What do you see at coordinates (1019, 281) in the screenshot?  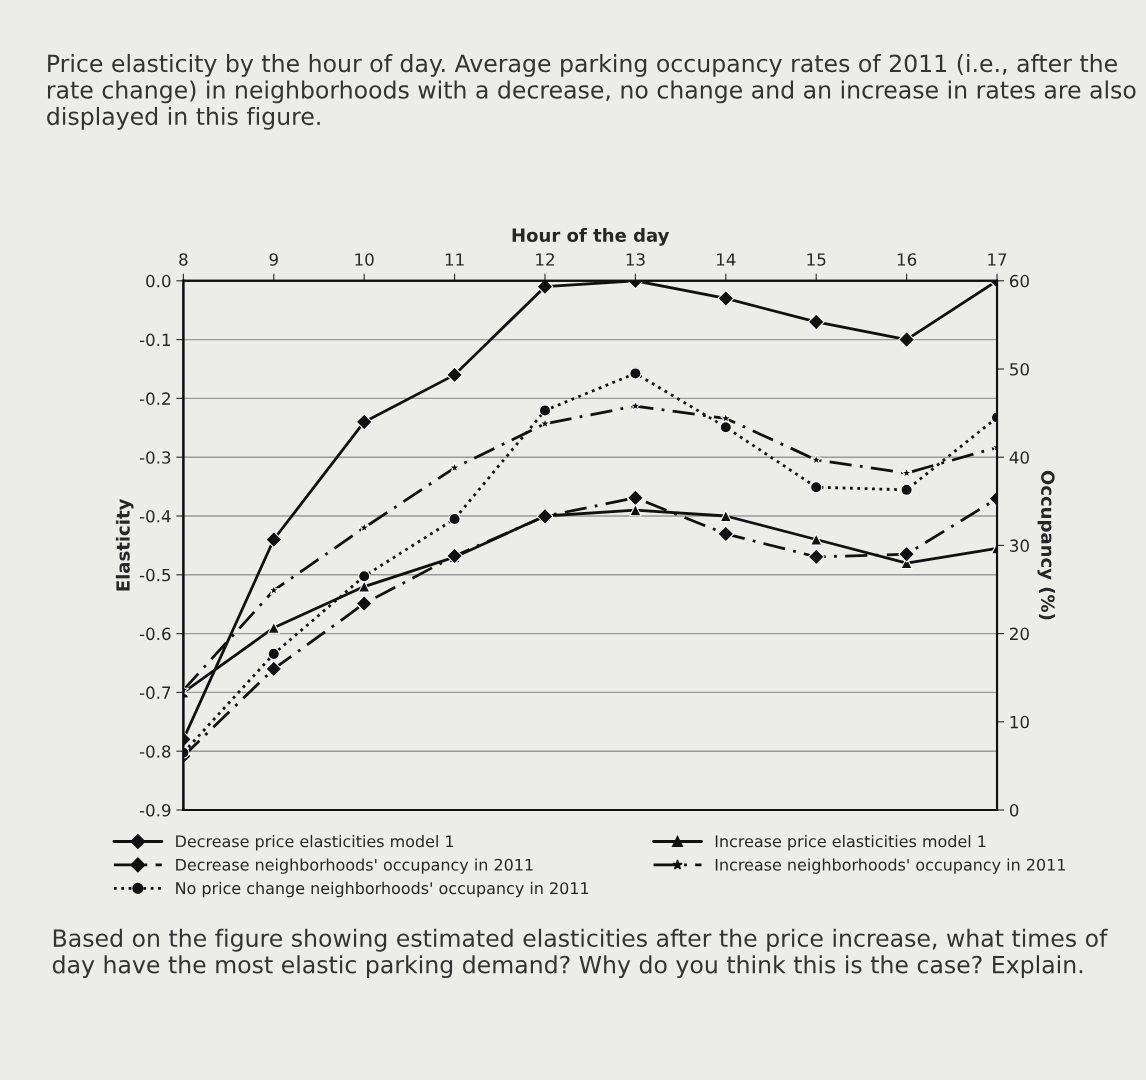 I see `y2-tick-label: 60` at bounding box center [1019, 281].